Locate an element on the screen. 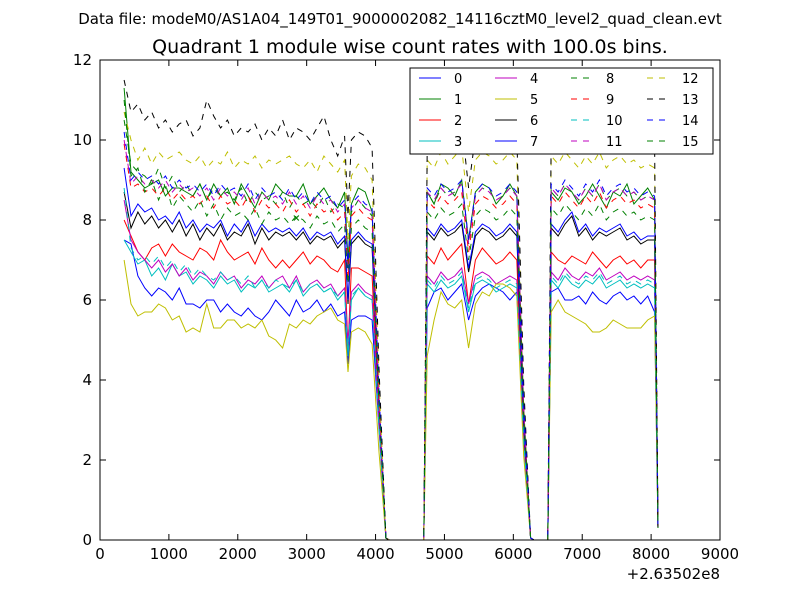 Image resolution: width=800 pixels, height=600 pixels. legend-label: 6 is located at coordinates (534, 121).